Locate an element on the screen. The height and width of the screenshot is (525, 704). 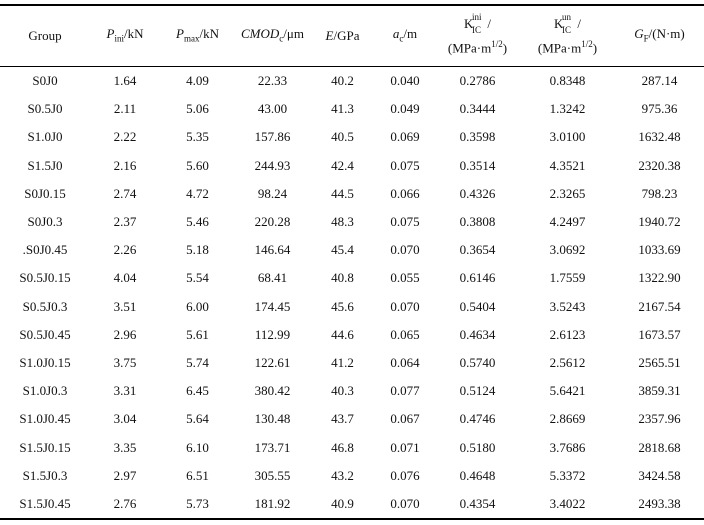
value-cell: 45.4 is located at coordinates (342, 250).